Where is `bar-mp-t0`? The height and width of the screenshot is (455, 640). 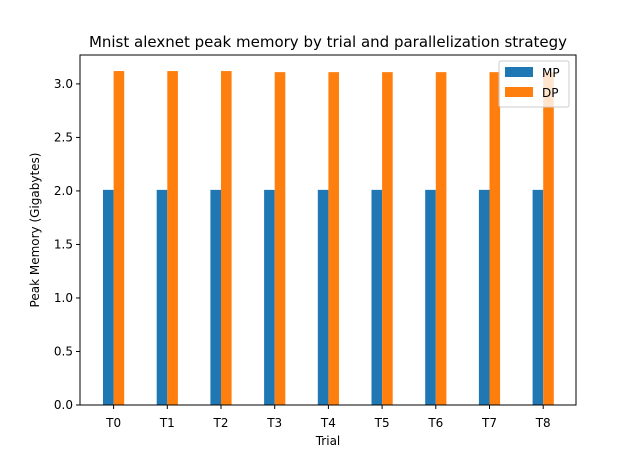
bar-mp-t0 is located at coordinates (108, 297).